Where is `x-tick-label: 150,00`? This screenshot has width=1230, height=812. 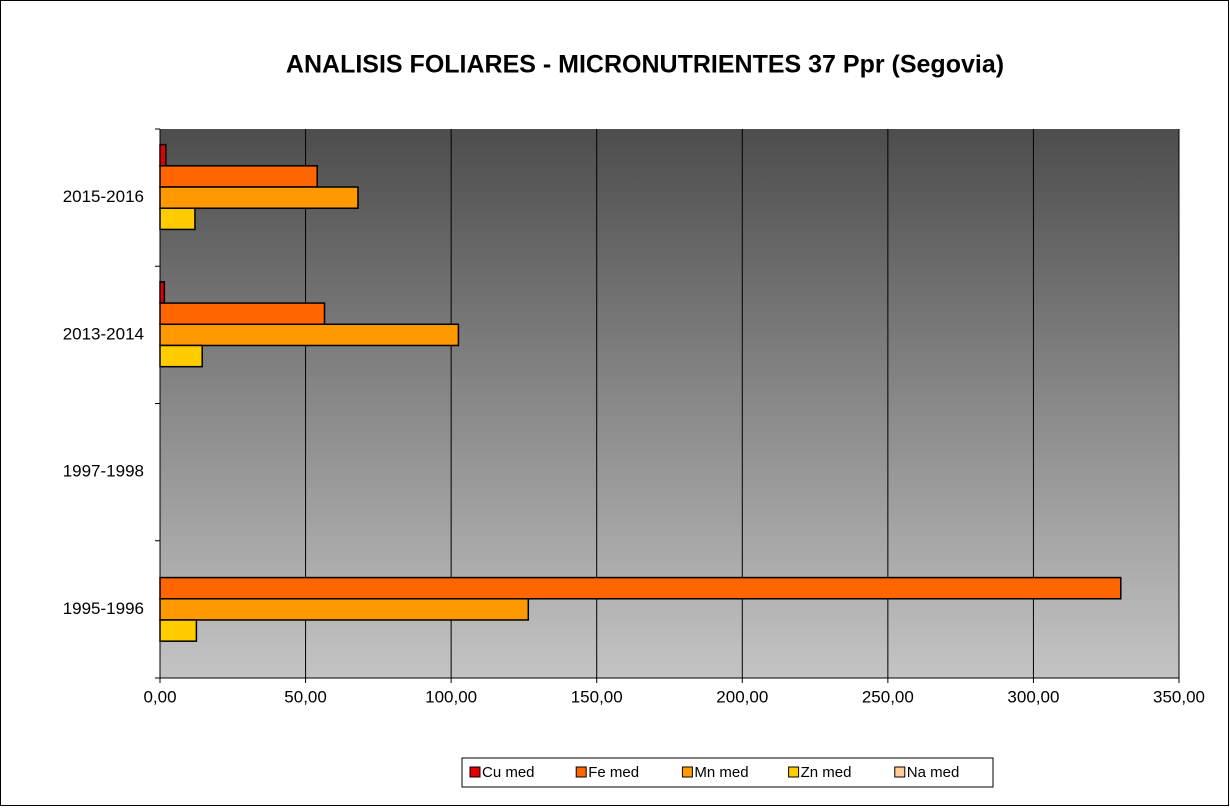 x-tick-label: 150,00 is located at coordinates (597, 696).